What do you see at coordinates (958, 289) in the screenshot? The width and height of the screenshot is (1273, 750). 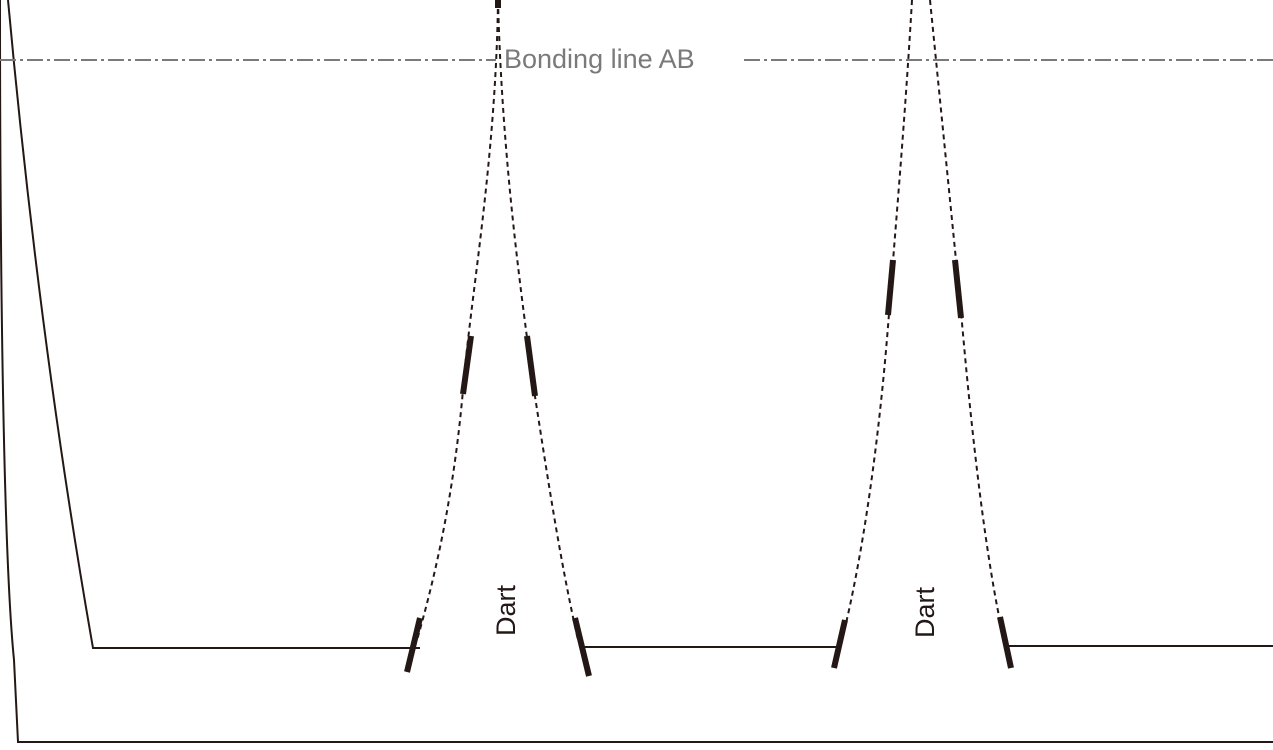 I see `dart-2-right-notch` at bounding box center [958, 289].